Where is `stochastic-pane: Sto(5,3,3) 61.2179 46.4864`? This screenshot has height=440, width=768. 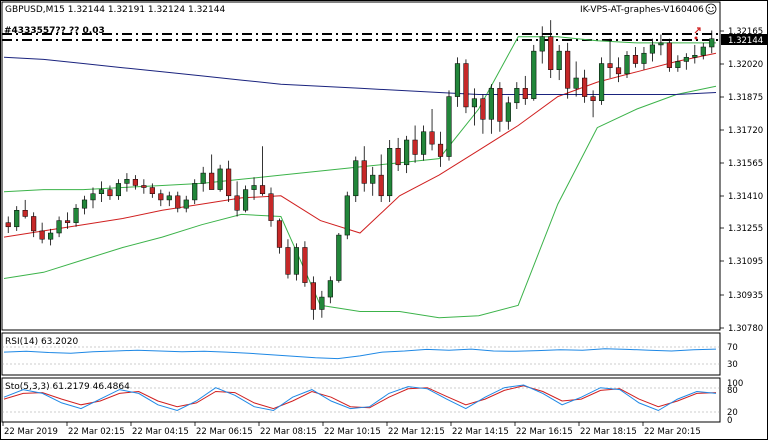 stochastic-pane: Sto(5,3,3) 61.2179 46.4864 is located at coordinates (361, 400).